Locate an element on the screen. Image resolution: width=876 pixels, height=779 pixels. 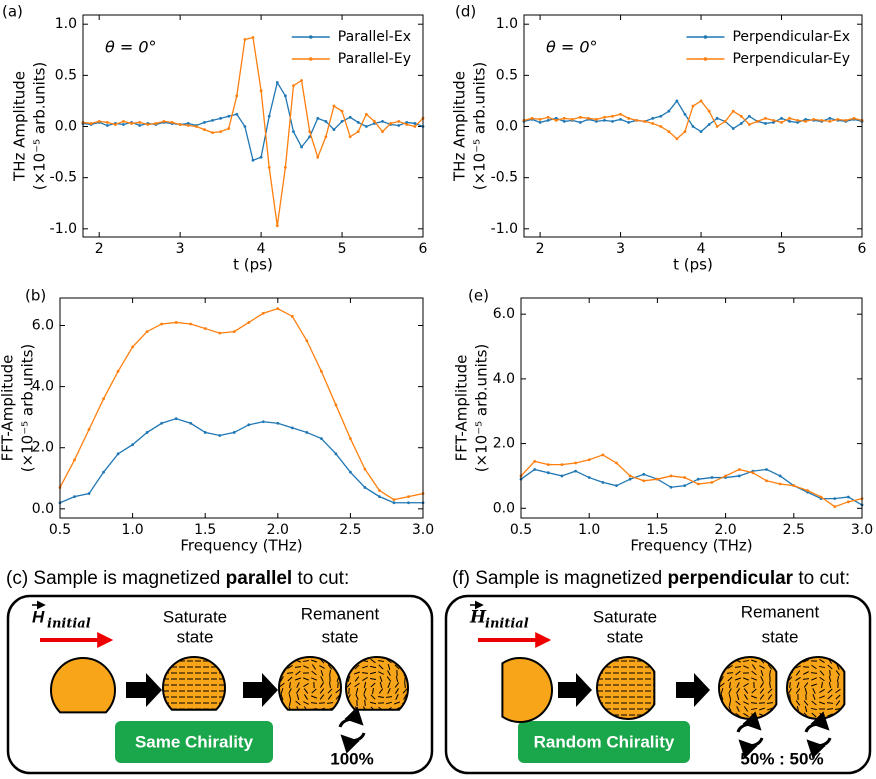
y-tick-label: -1.0 is located at coordinates (504, 229).